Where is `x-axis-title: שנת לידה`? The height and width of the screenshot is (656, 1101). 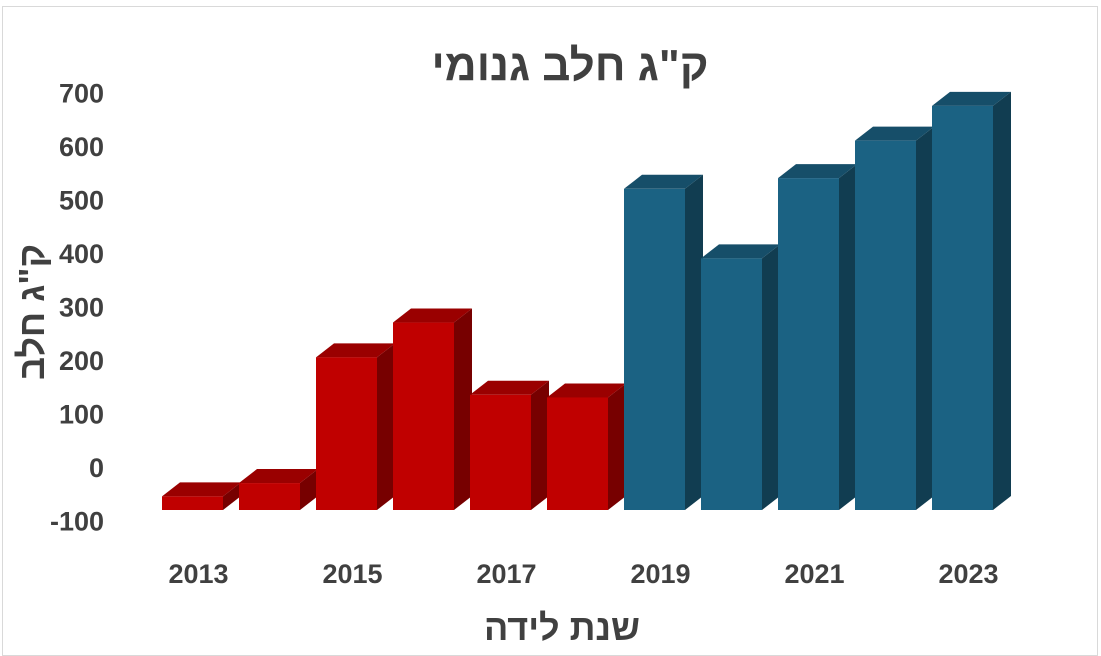 x-axis-title: שנת לידה is located at coordinates (562, 627).